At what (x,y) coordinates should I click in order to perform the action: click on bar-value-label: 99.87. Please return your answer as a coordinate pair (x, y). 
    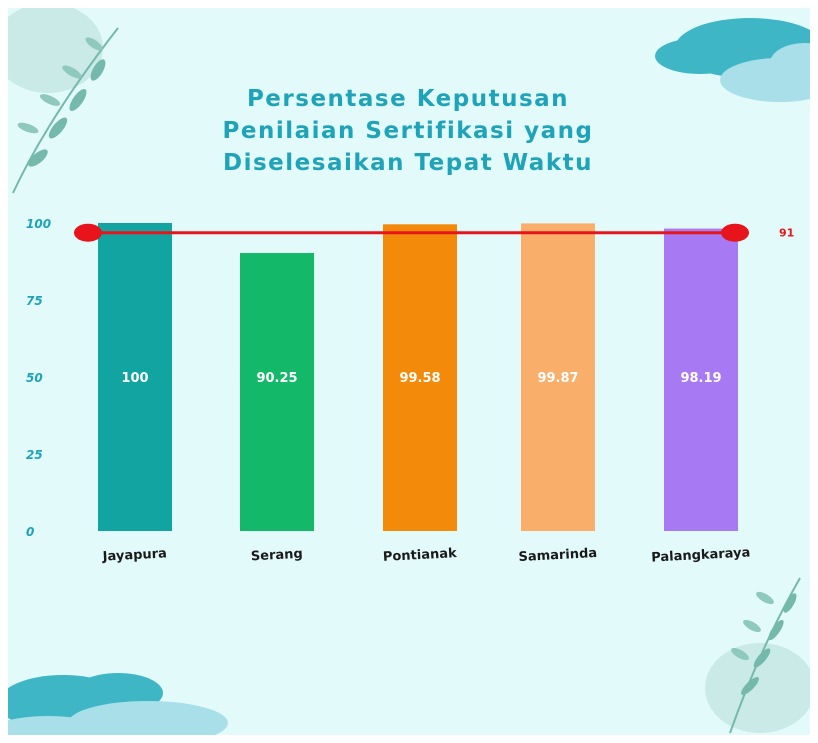
    Looking at the image, I should click on (557, 378).